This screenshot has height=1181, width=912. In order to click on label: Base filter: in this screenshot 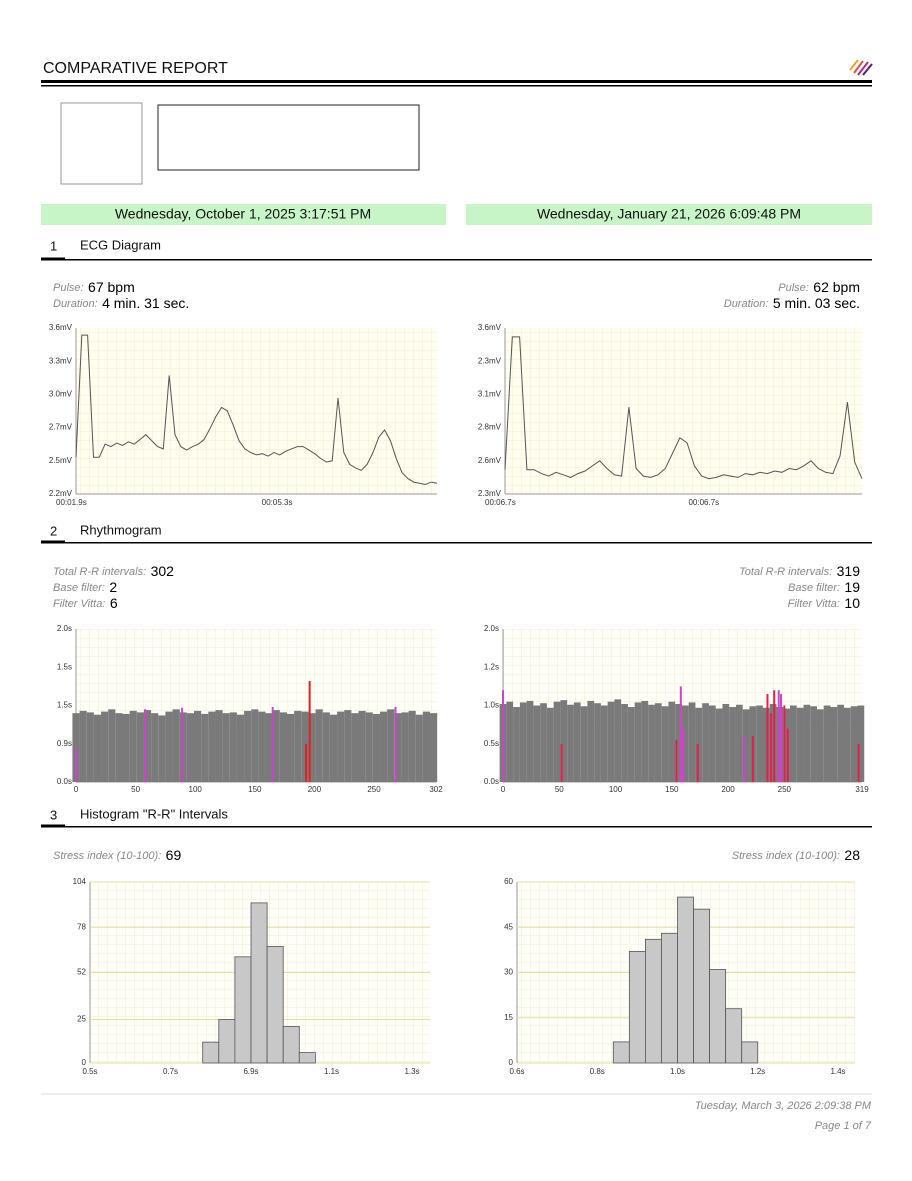, I will do `click(79, 588)`.